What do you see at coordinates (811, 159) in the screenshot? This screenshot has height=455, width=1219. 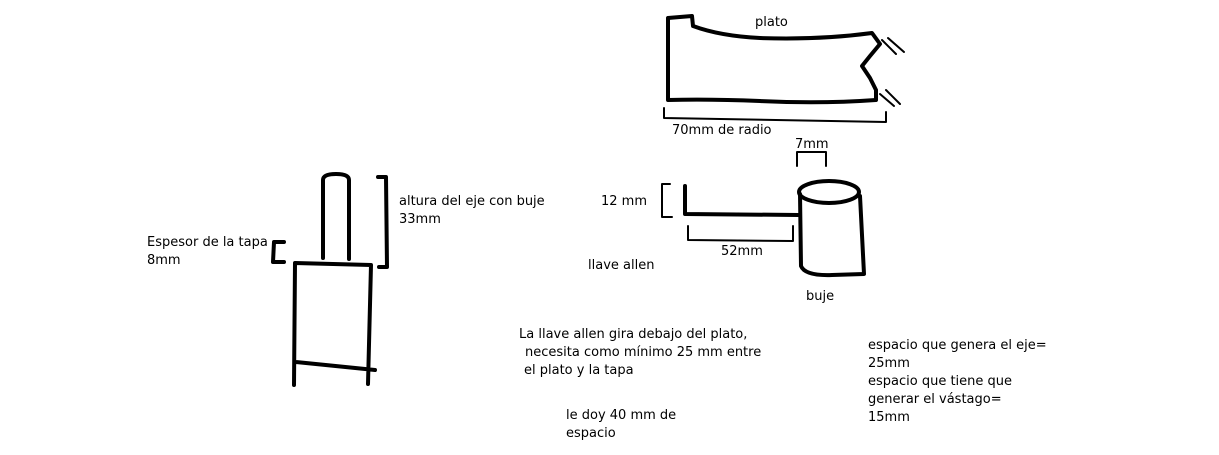 I see `siete-mm-bracket` at bounding box center [811, 159].